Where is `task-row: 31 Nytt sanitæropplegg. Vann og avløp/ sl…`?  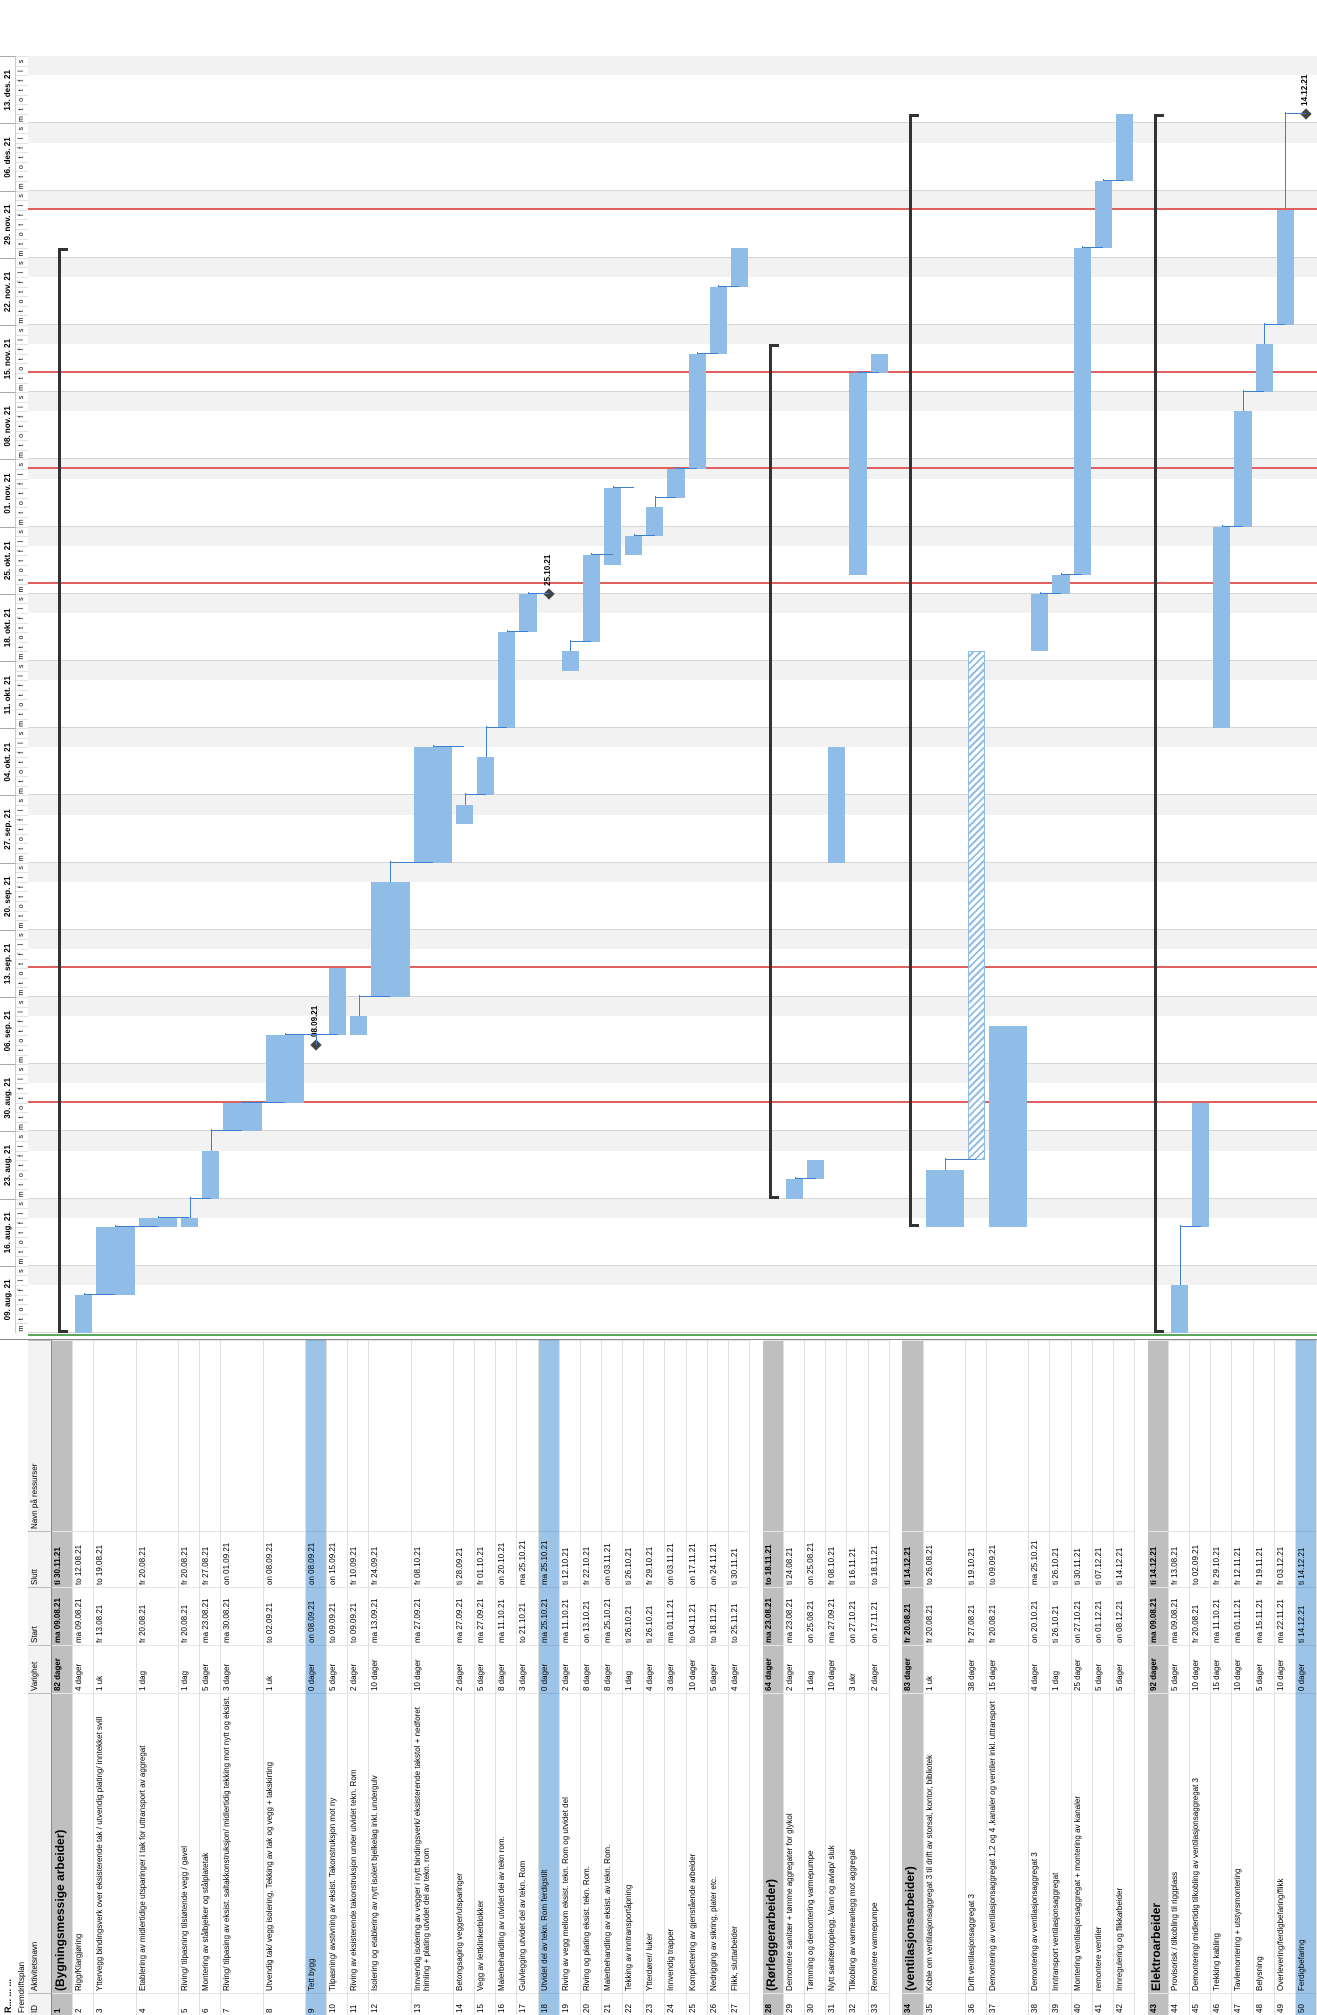
task-row: 31 Nytt sanitæropplegg. Vann og avløp/ sl… is located at coordinates (837, 1677).